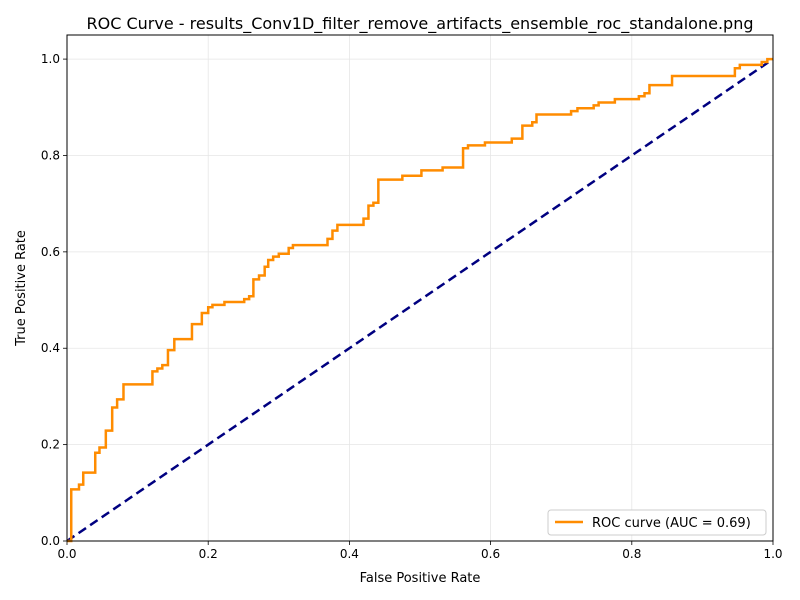 This screenshot has height=600, width=800. I want to click on x-tick-label: 0.4, so click(349, 554).